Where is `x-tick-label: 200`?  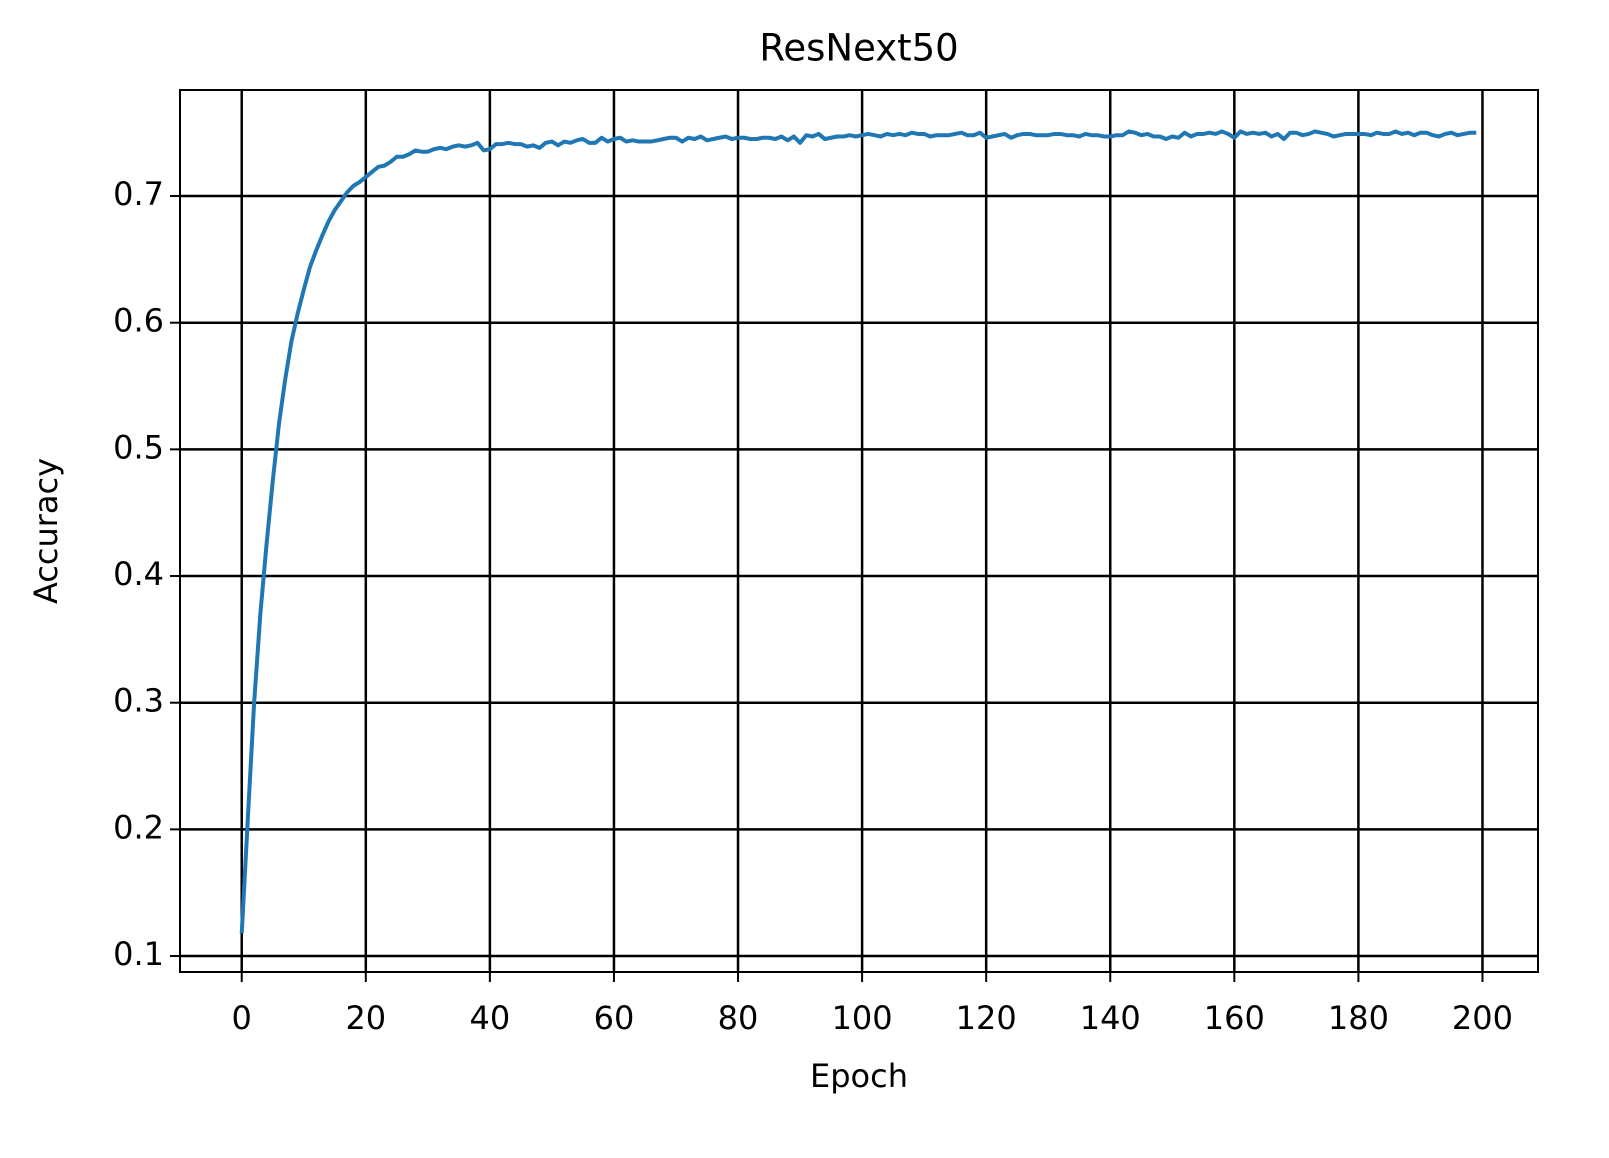 x-tick-label: 200 is located at coordinates (1482, 1018).